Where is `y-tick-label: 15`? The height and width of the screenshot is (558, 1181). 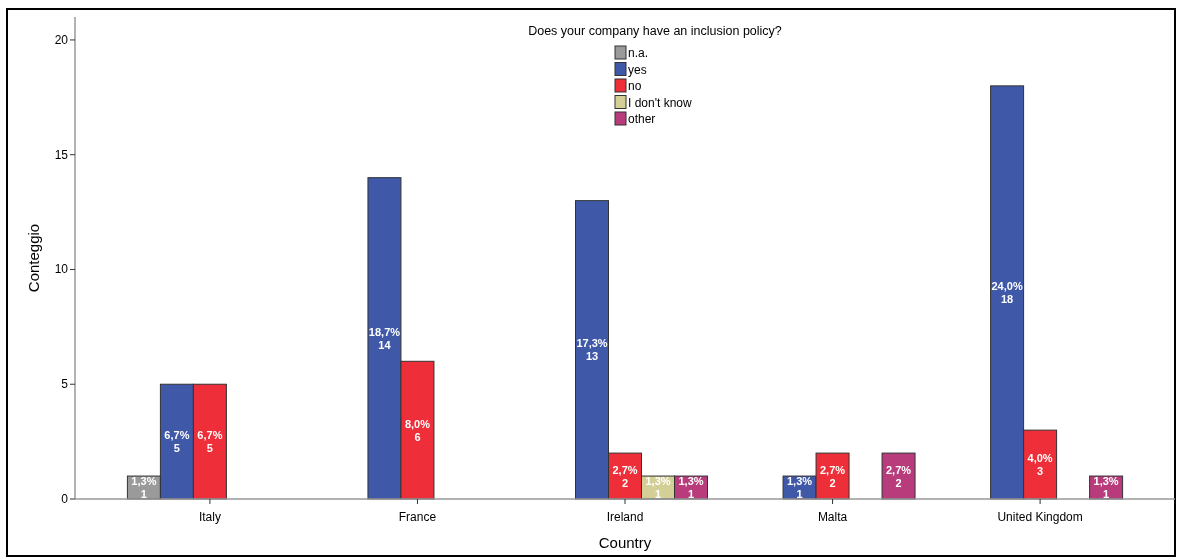
y-tick-label: 15 is located at coordinates (61, 154).